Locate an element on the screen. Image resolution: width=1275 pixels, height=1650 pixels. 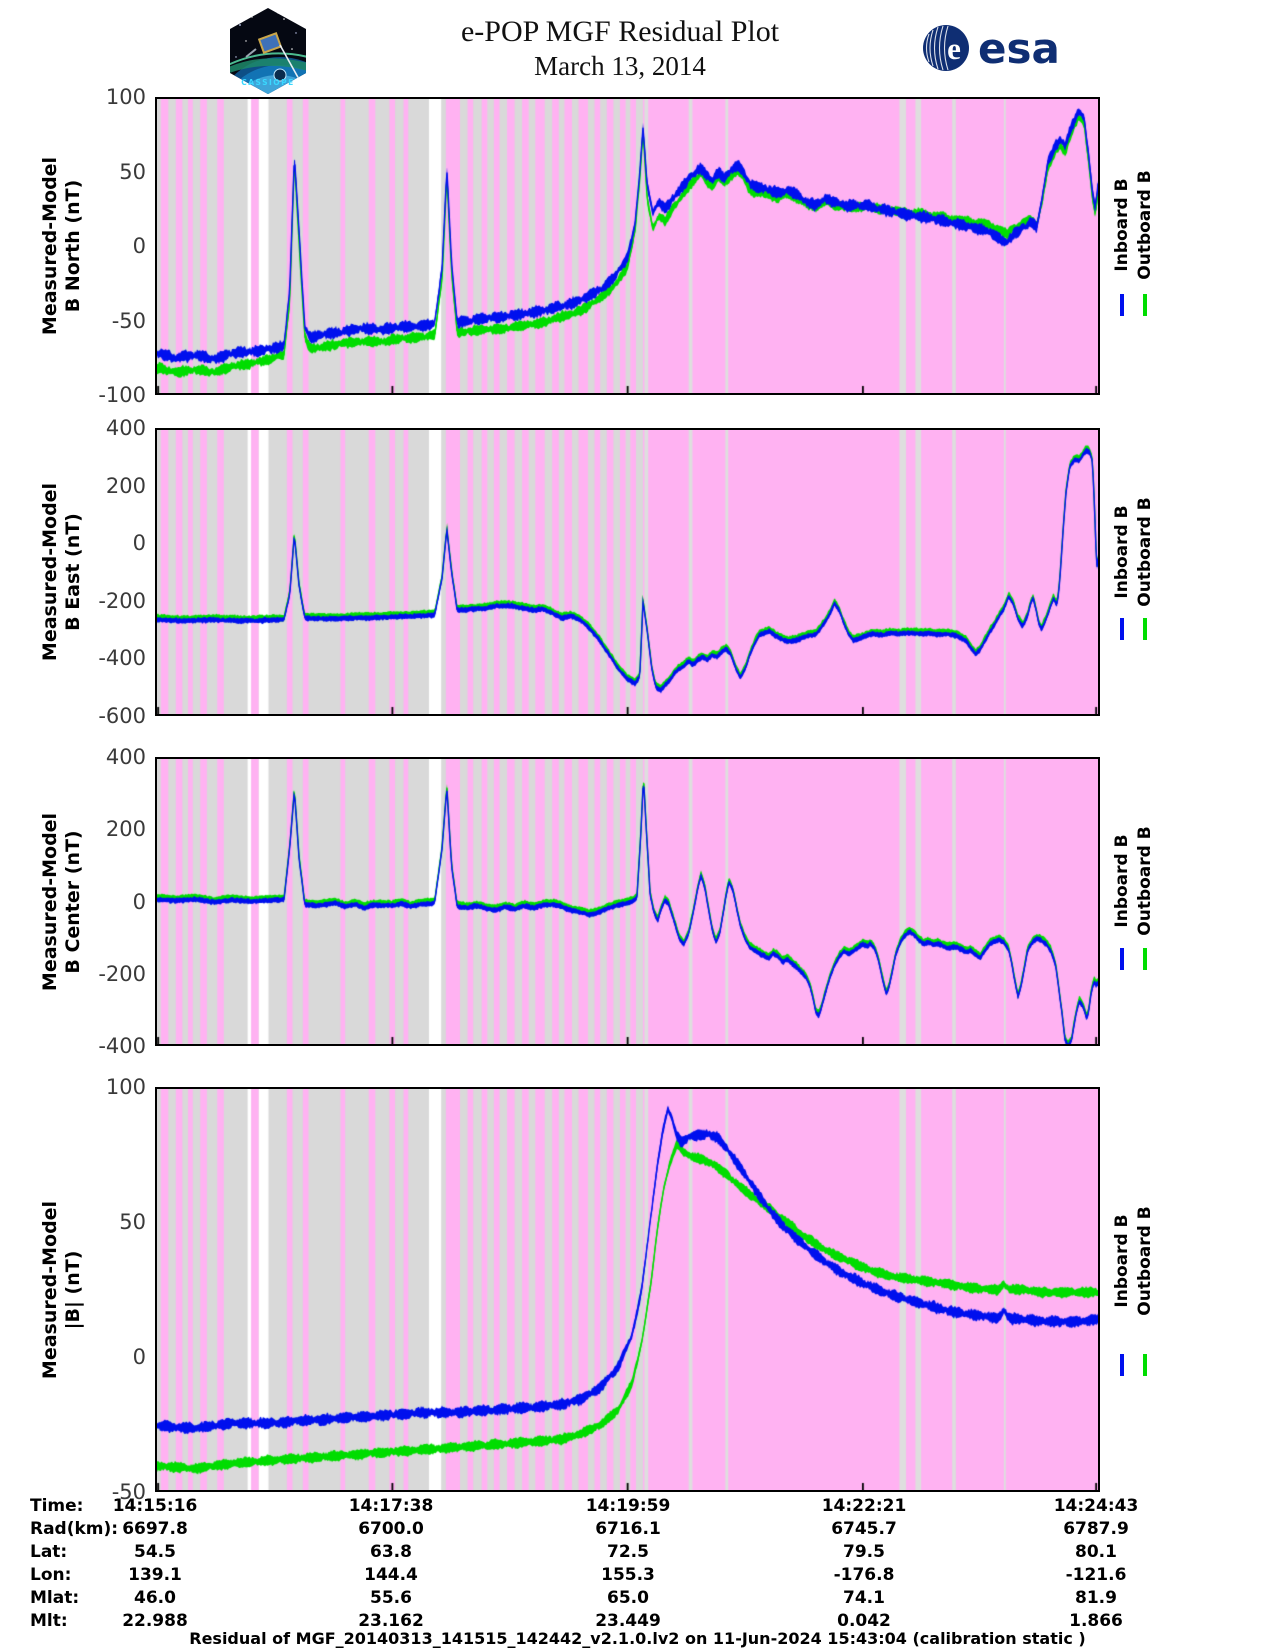
panel-b-center is located at coordinates (627, 901).